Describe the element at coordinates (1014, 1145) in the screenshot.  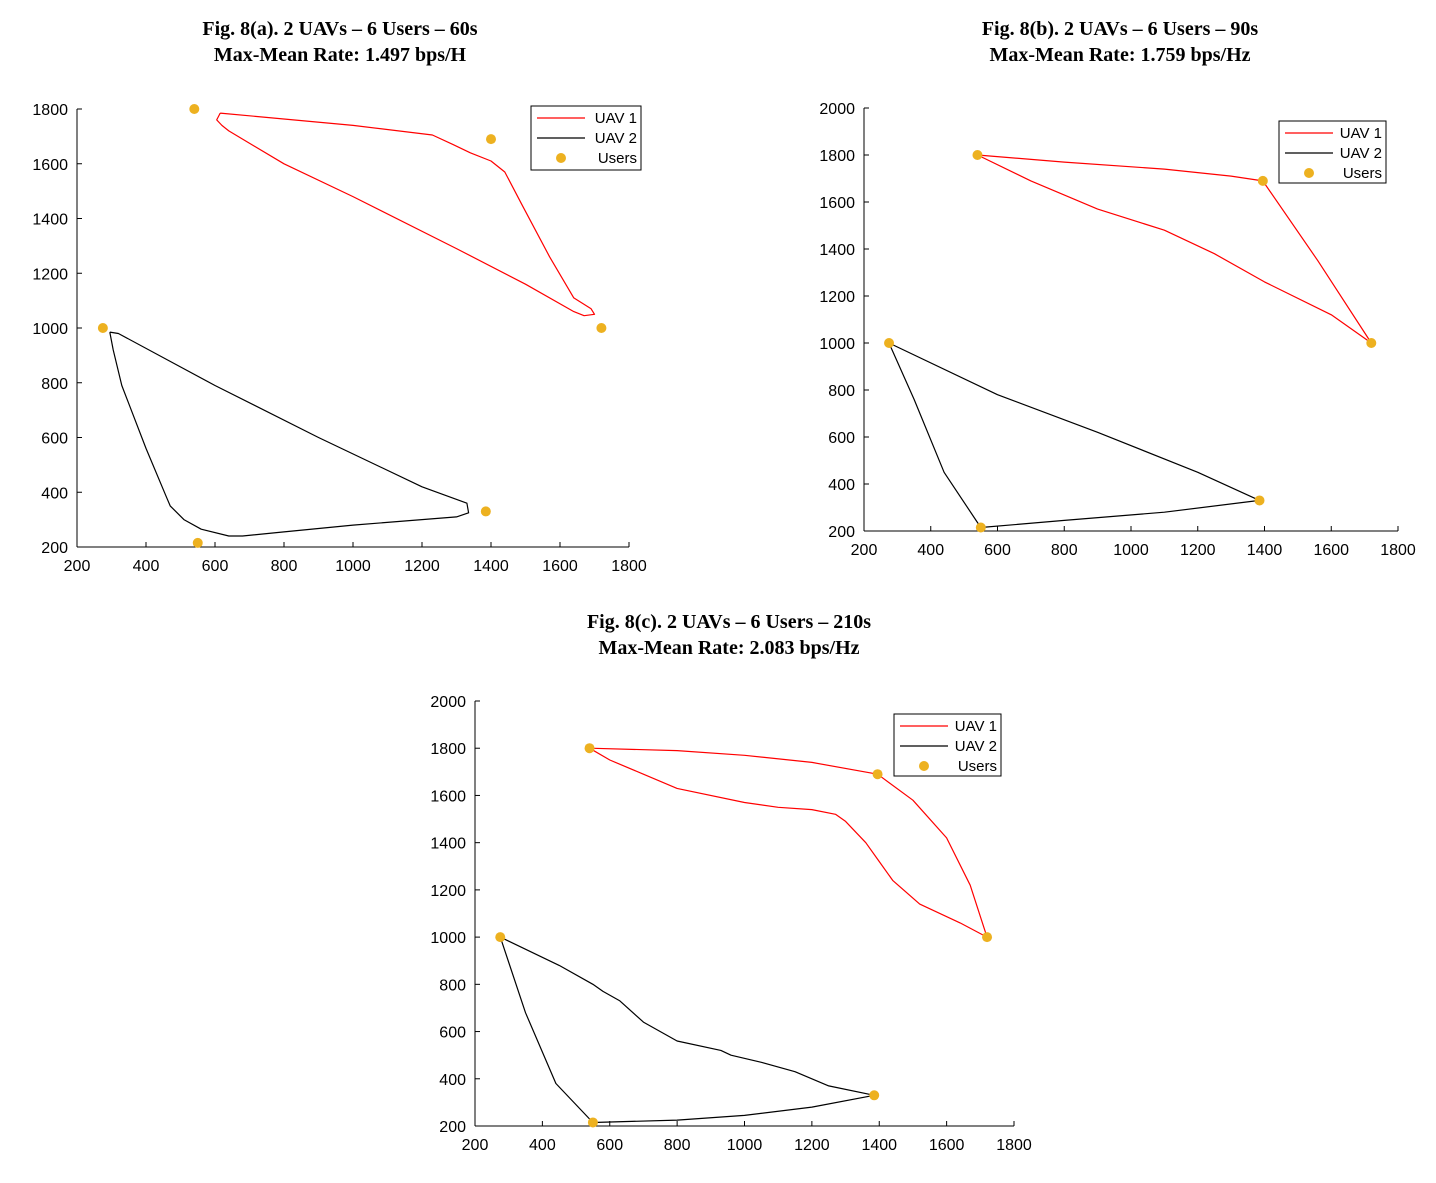
I see `chart-c-x-tick-label: 1800` at that location.